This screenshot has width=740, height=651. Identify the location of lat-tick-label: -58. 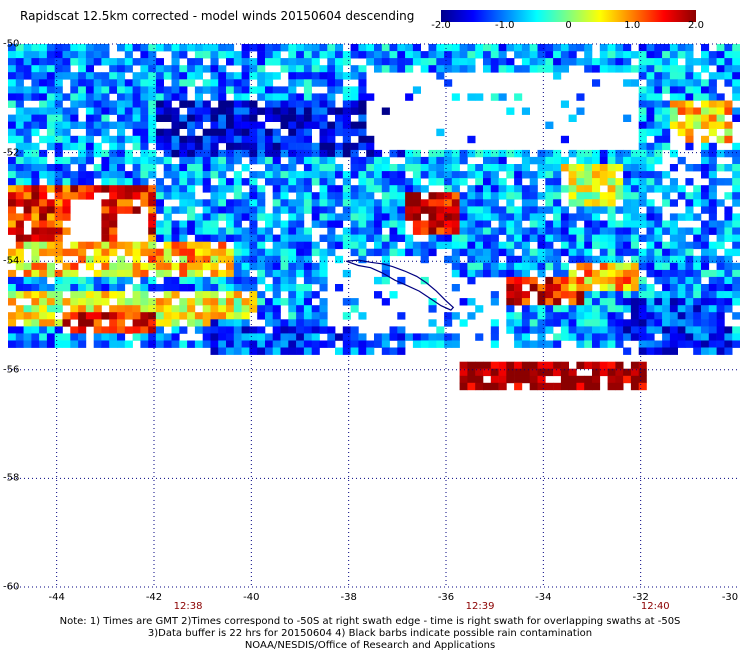
(11, 478).